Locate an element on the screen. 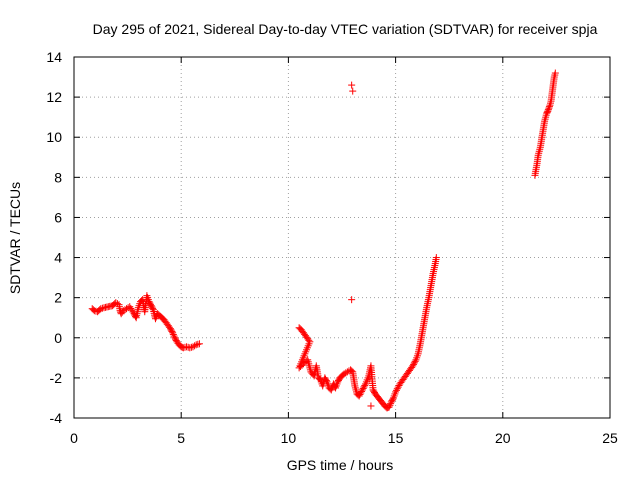  x-tick-label: 5 is located at coordinates (181, 438).